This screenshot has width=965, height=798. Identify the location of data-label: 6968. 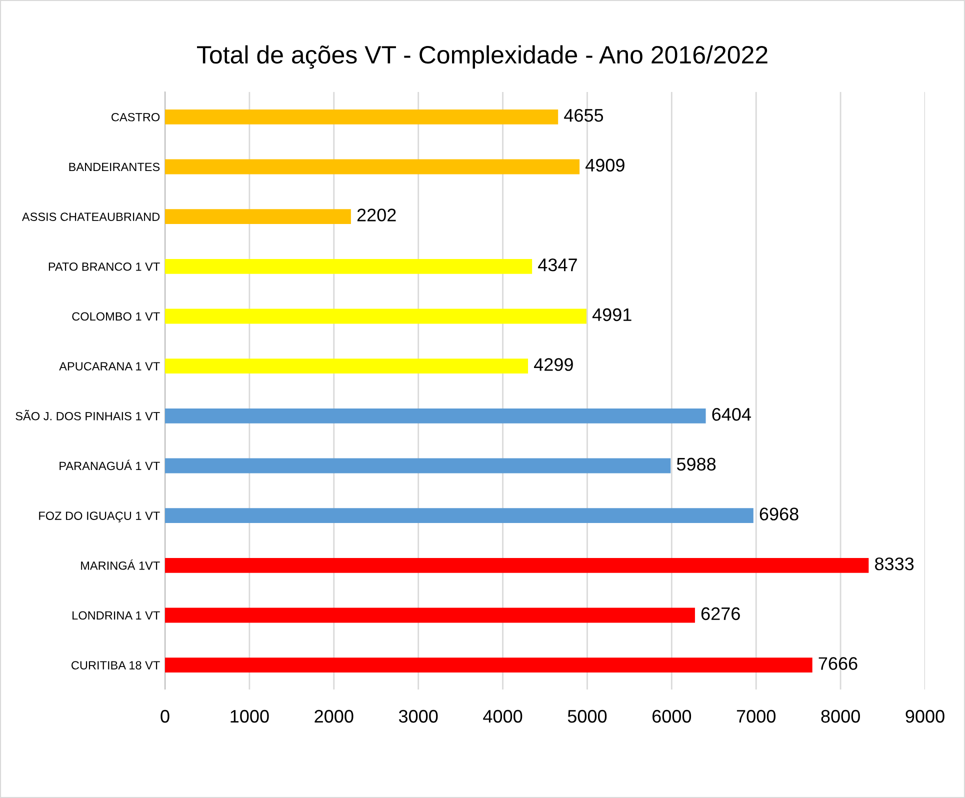
(779, 514).